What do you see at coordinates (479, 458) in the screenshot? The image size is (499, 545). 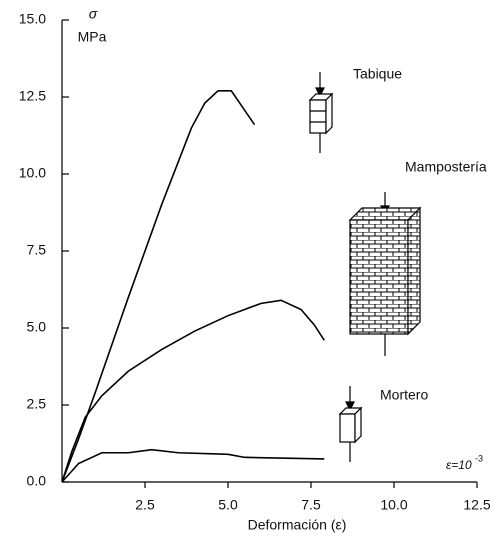 I see `annotation-exponent: -3` at bounding box center [479, 458].